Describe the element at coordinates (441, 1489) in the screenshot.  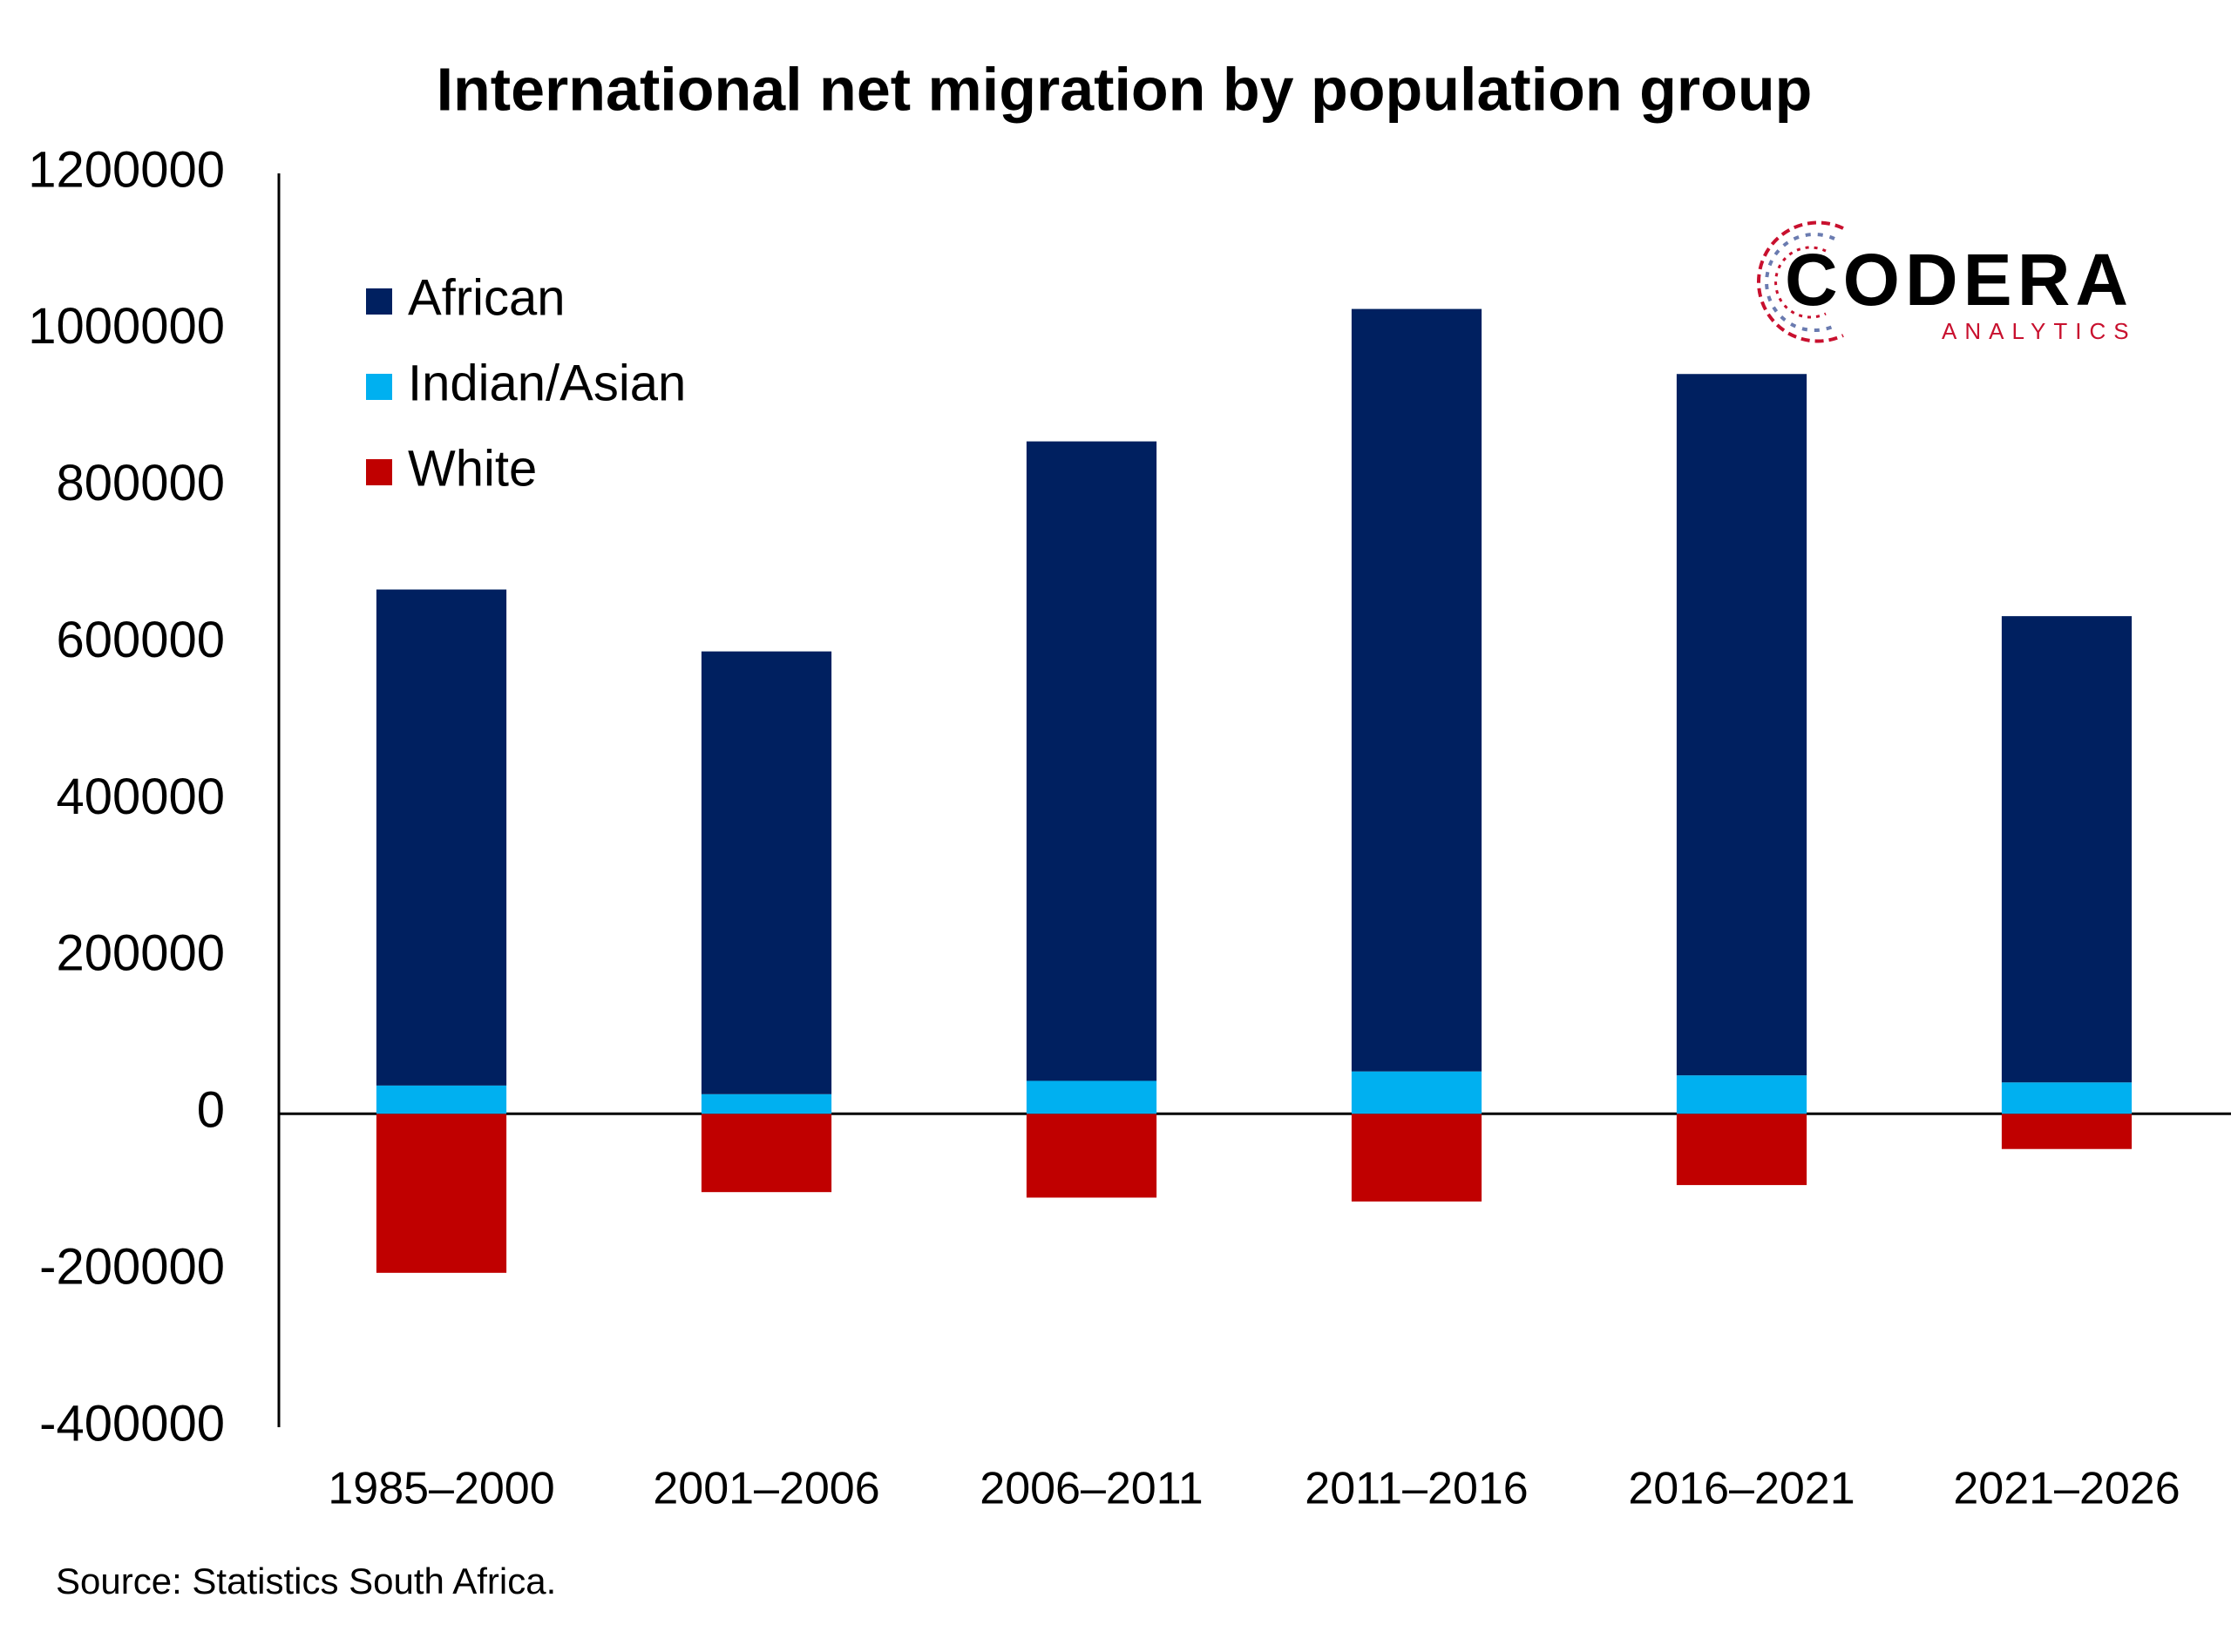
I see `x-tick-label: 1985–2000` at that location.